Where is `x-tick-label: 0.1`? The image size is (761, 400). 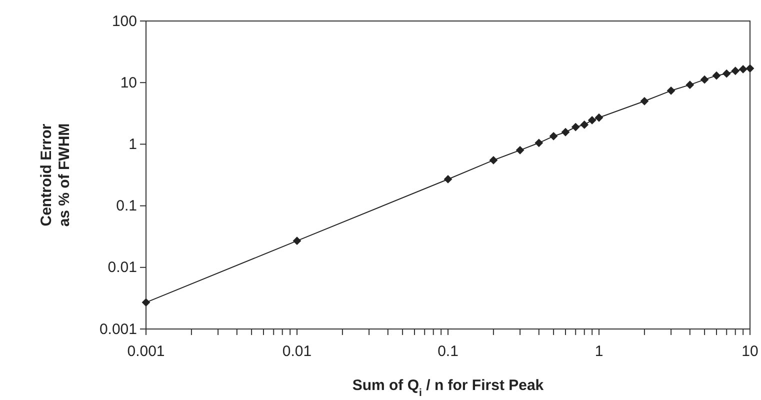 x-tick-label: 0.1 is located at coordinates (448, 351).